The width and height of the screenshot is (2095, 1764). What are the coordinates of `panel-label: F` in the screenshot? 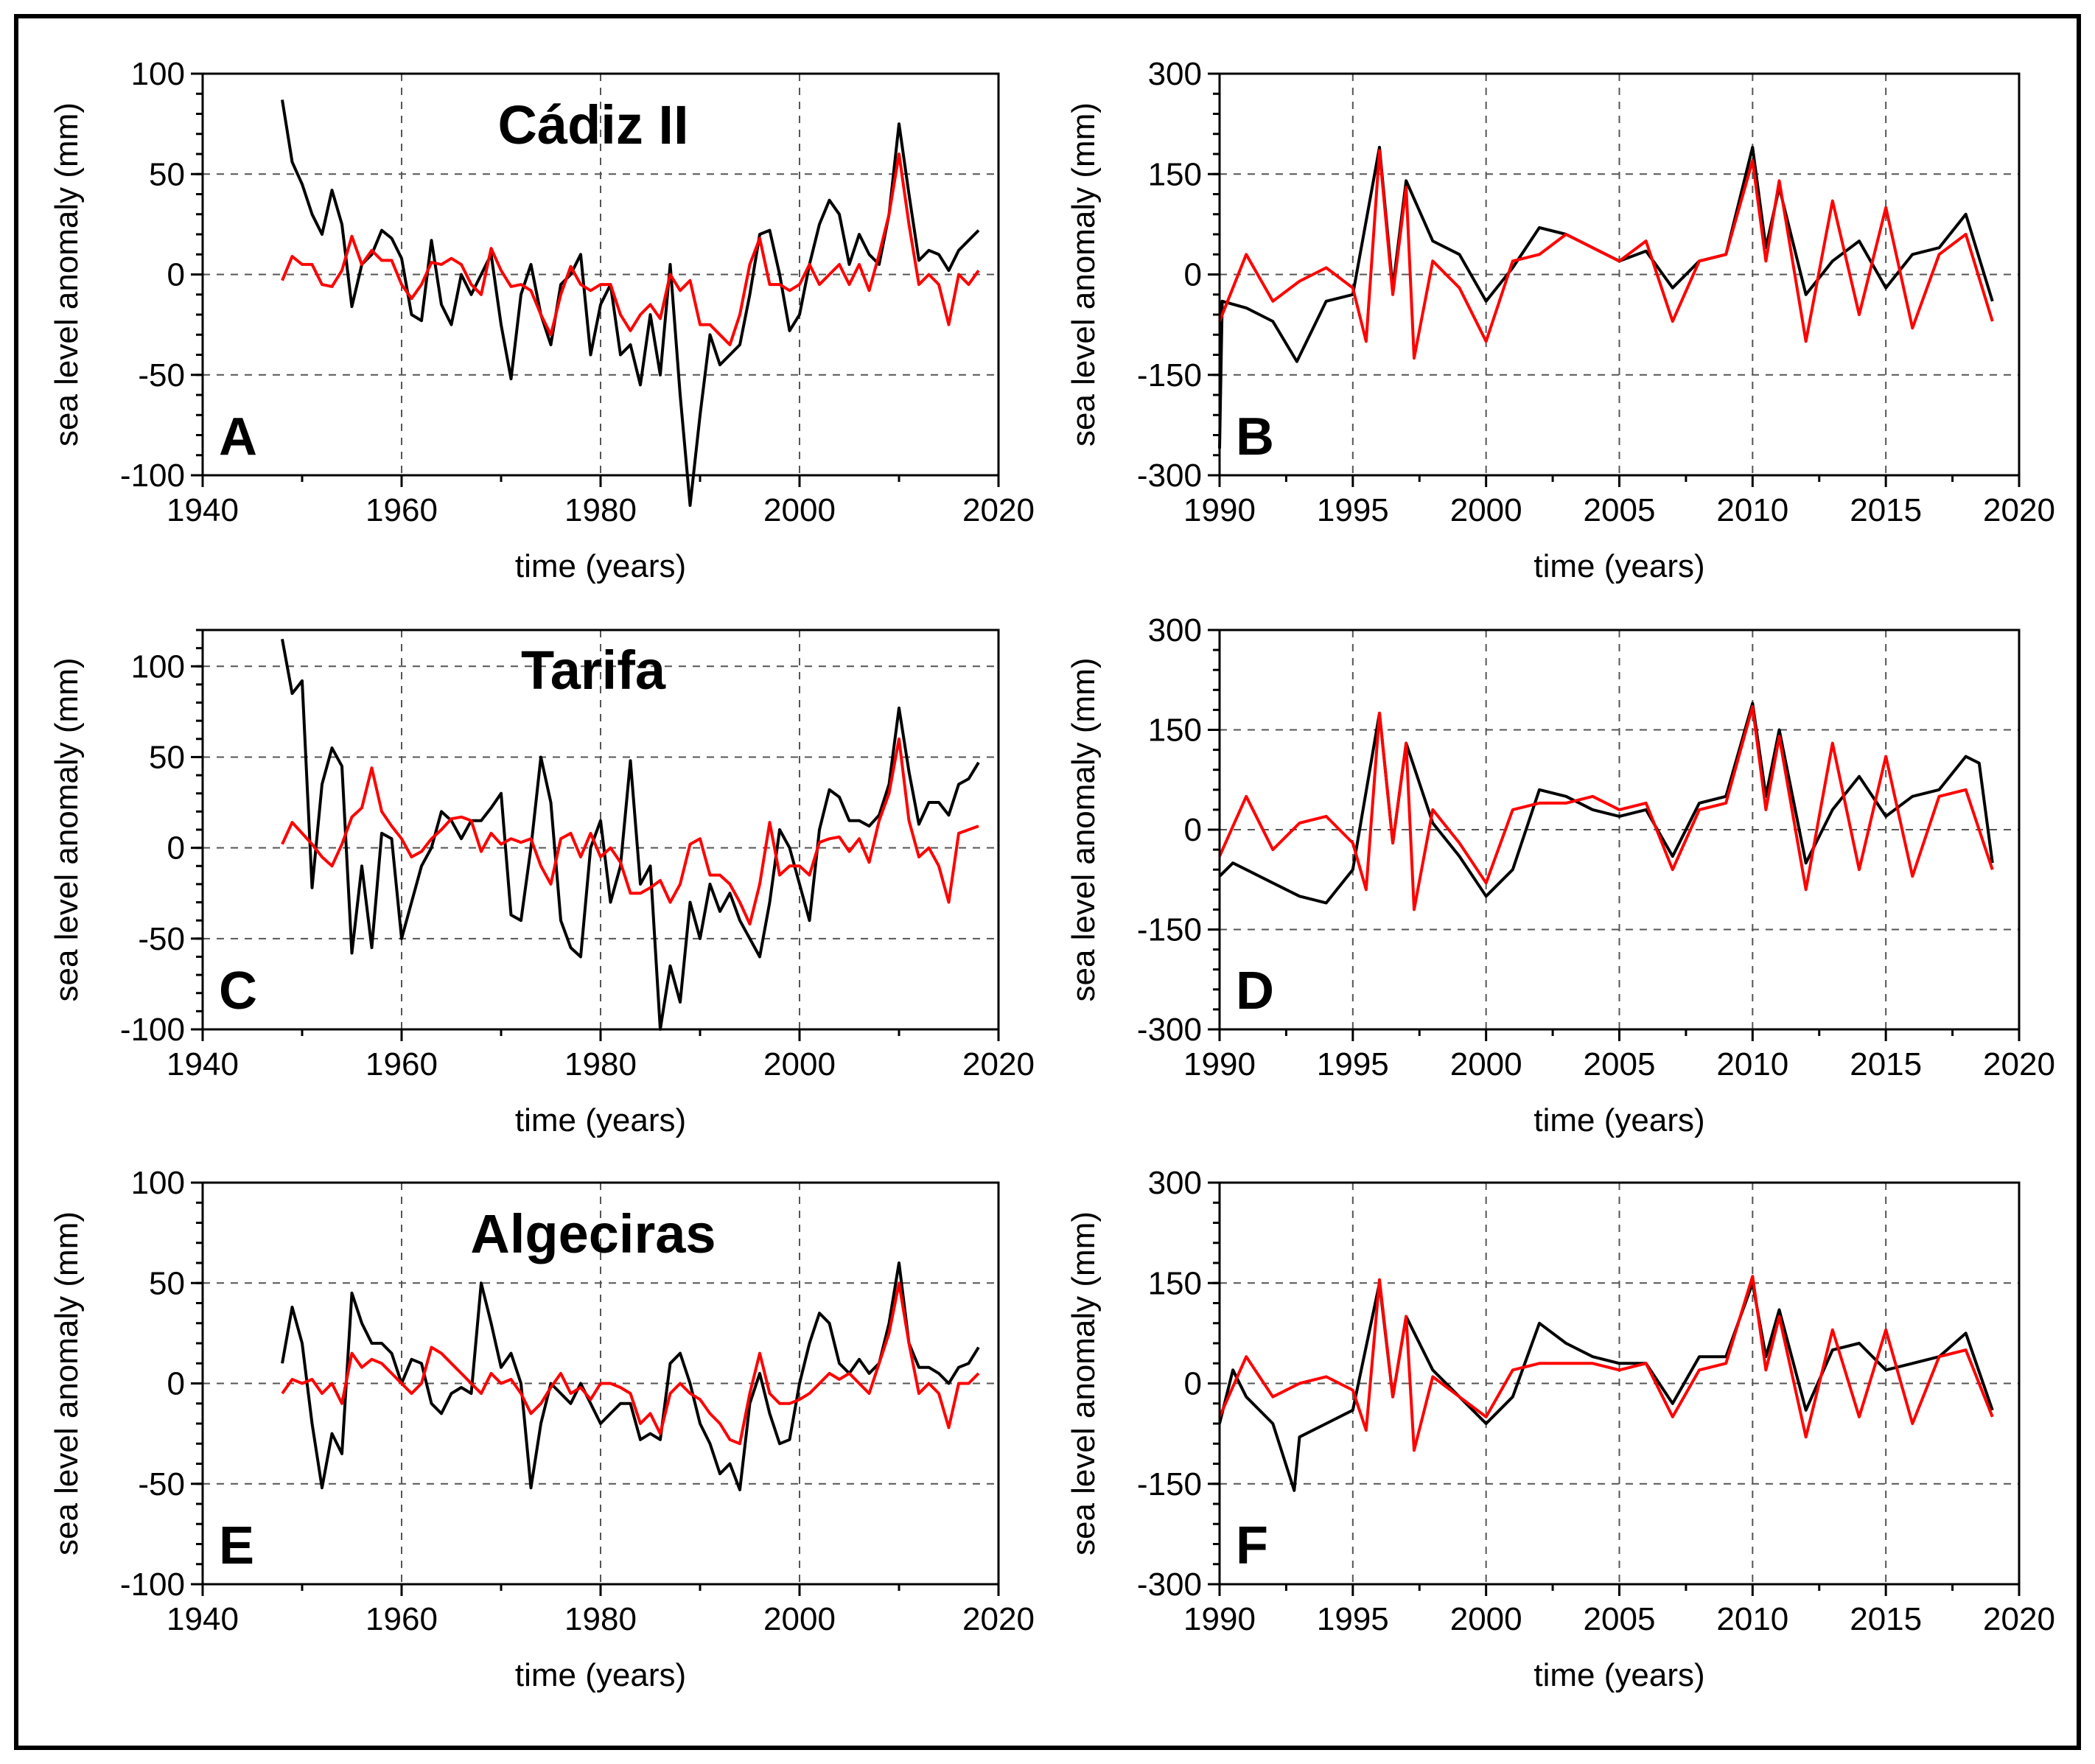 It's located at (1252, 1545).